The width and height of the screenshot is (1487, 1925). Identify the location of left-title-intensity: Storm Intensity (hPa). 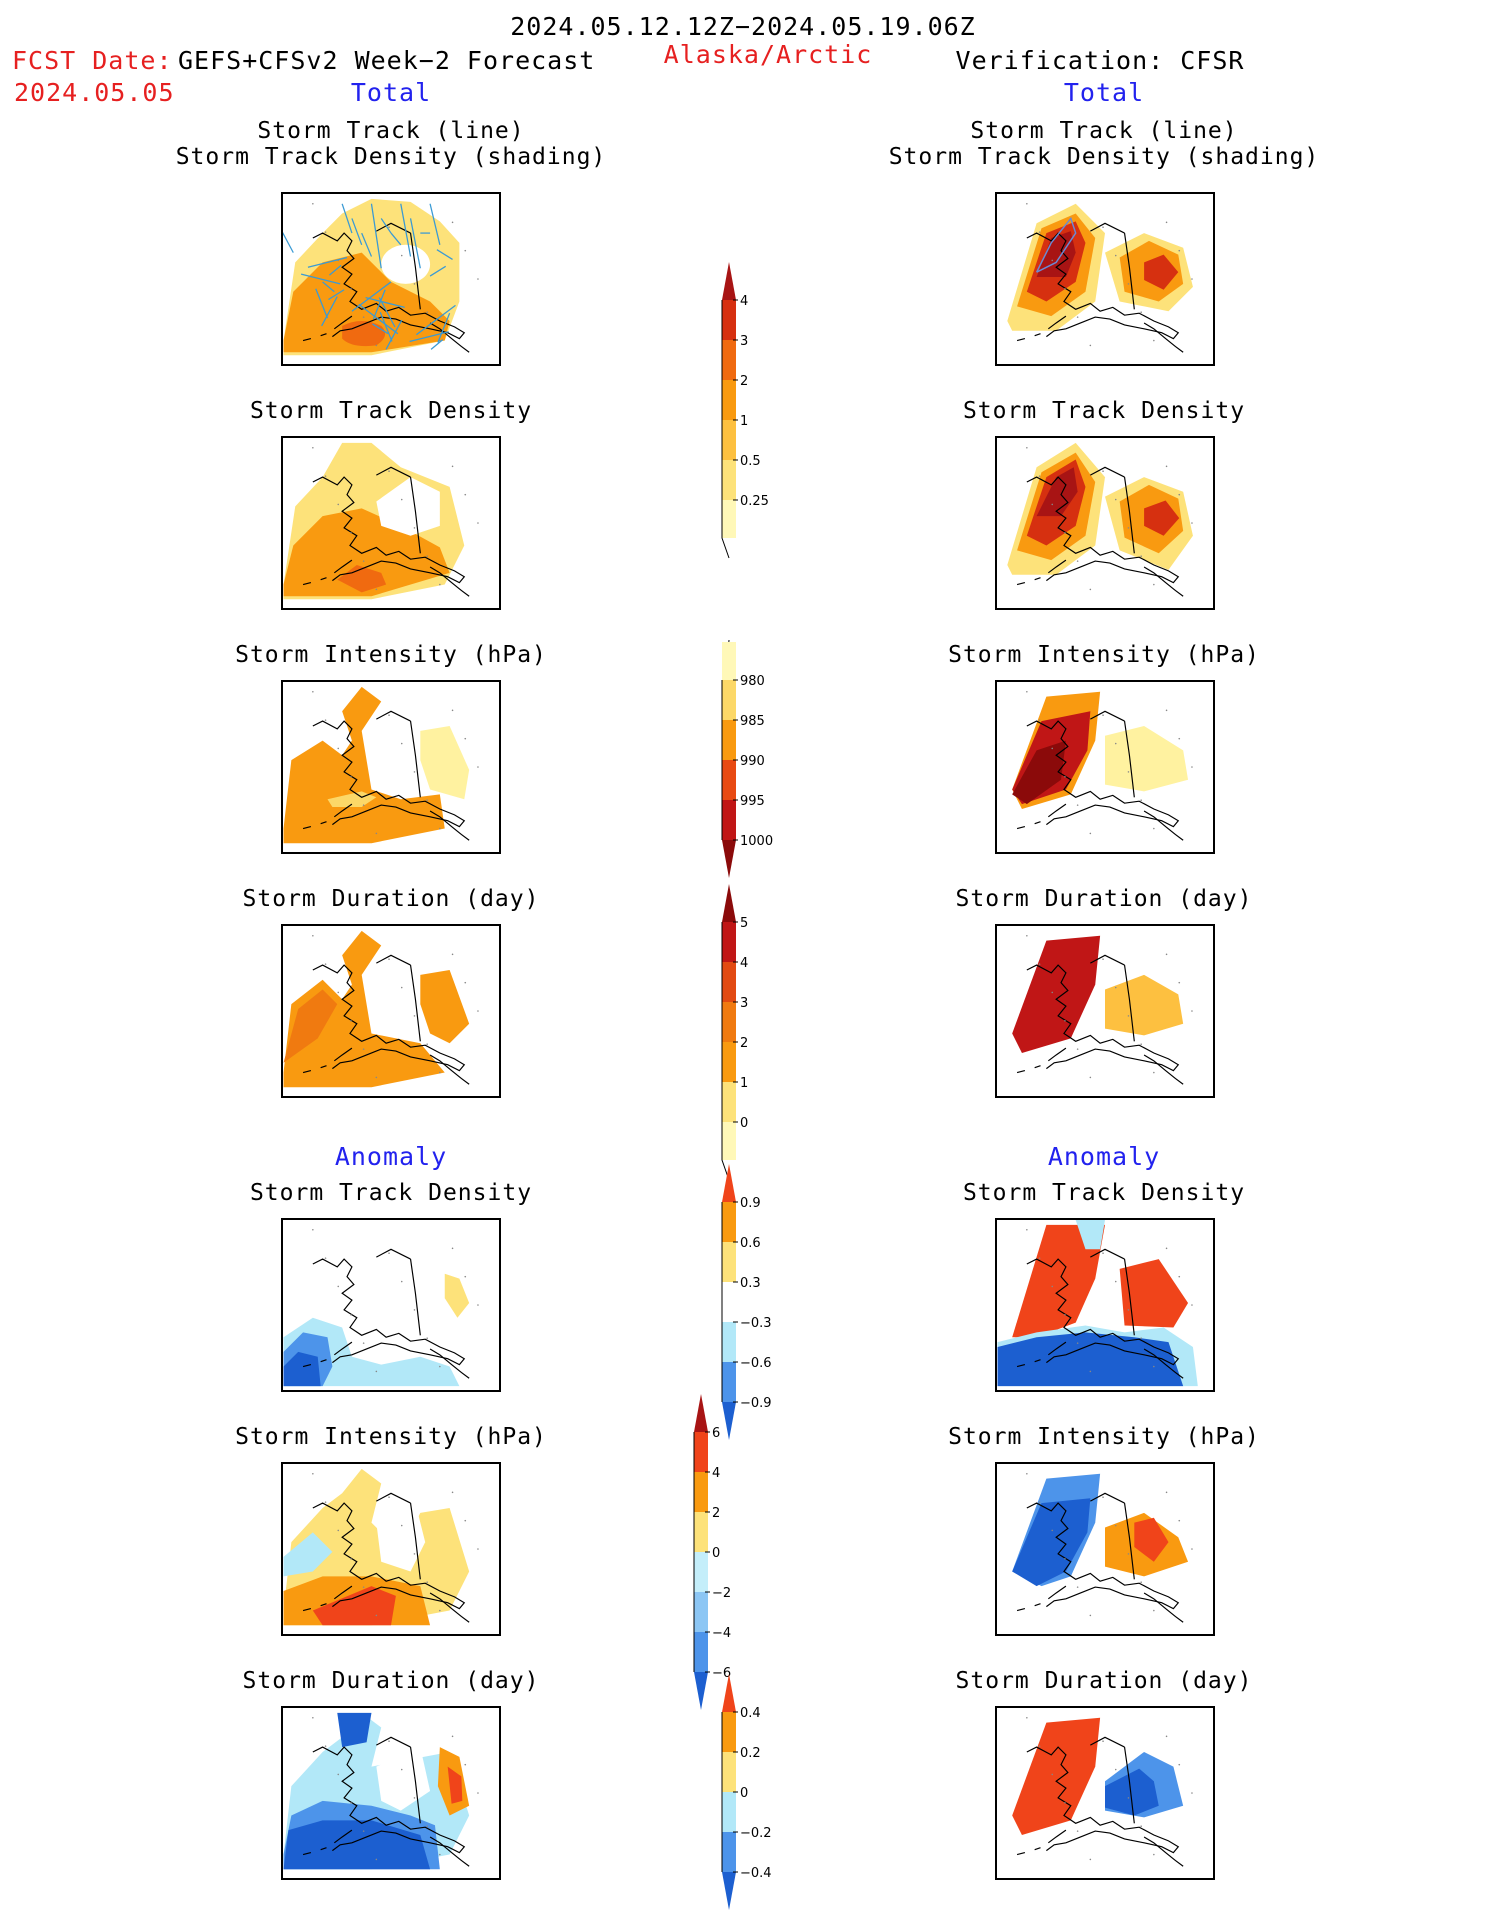
(391, 655).